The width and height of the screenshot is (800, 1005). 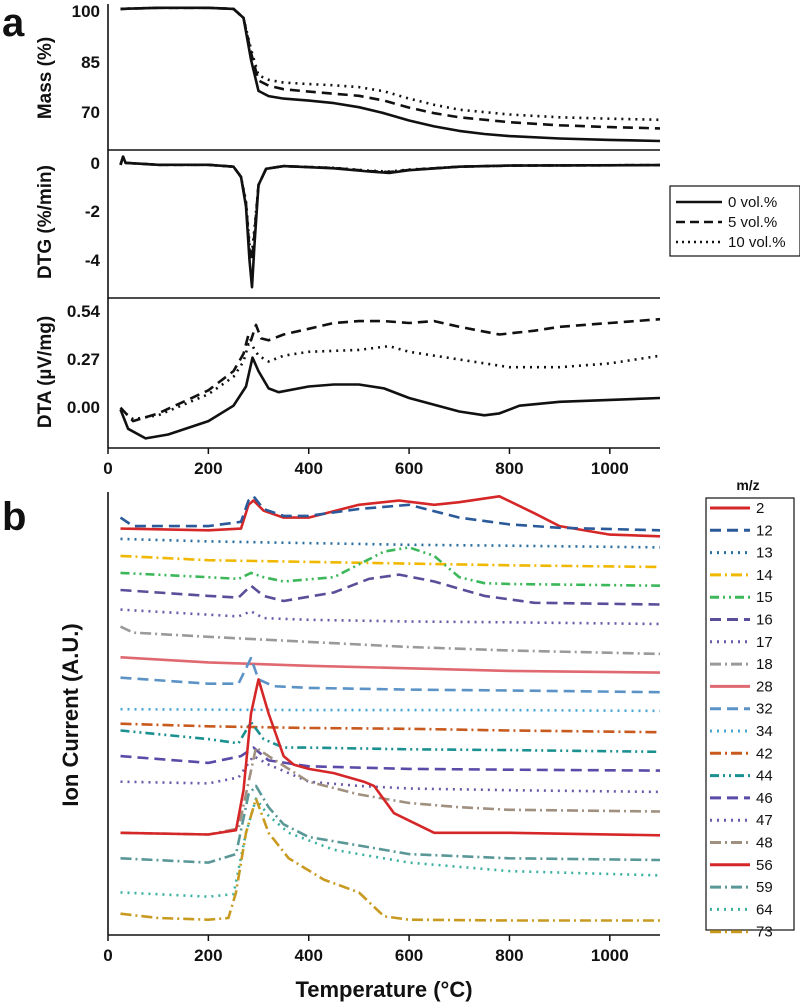 I want to click on mz-64-line, so click(x=390, y=848).